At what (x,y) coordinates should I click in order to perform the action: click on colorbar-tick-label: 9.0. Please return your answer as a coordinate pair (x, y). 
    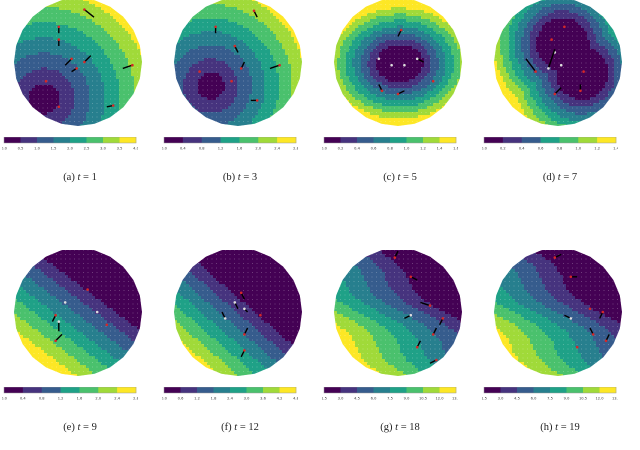
    Looking at the image, I should click on (407, 399).